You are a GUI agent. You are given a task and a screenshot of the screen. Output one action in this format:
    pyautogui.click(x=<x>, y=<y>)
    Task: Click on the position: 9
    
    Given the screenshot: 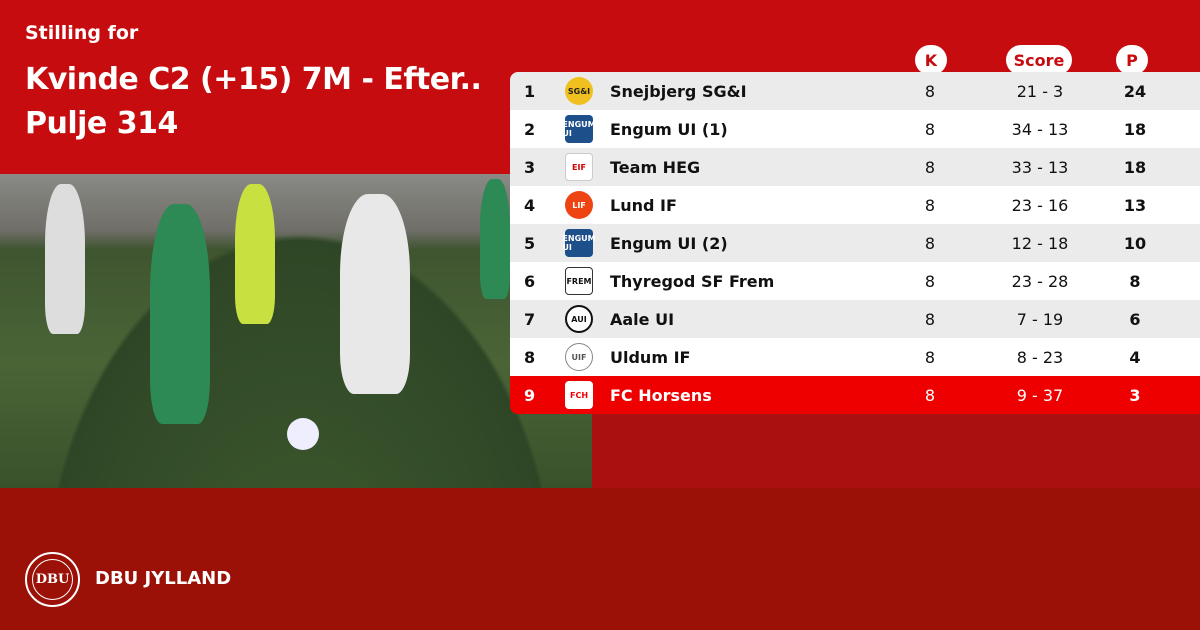 What is the action you would take?
    pyautogui.click(x=530, y=395)
    